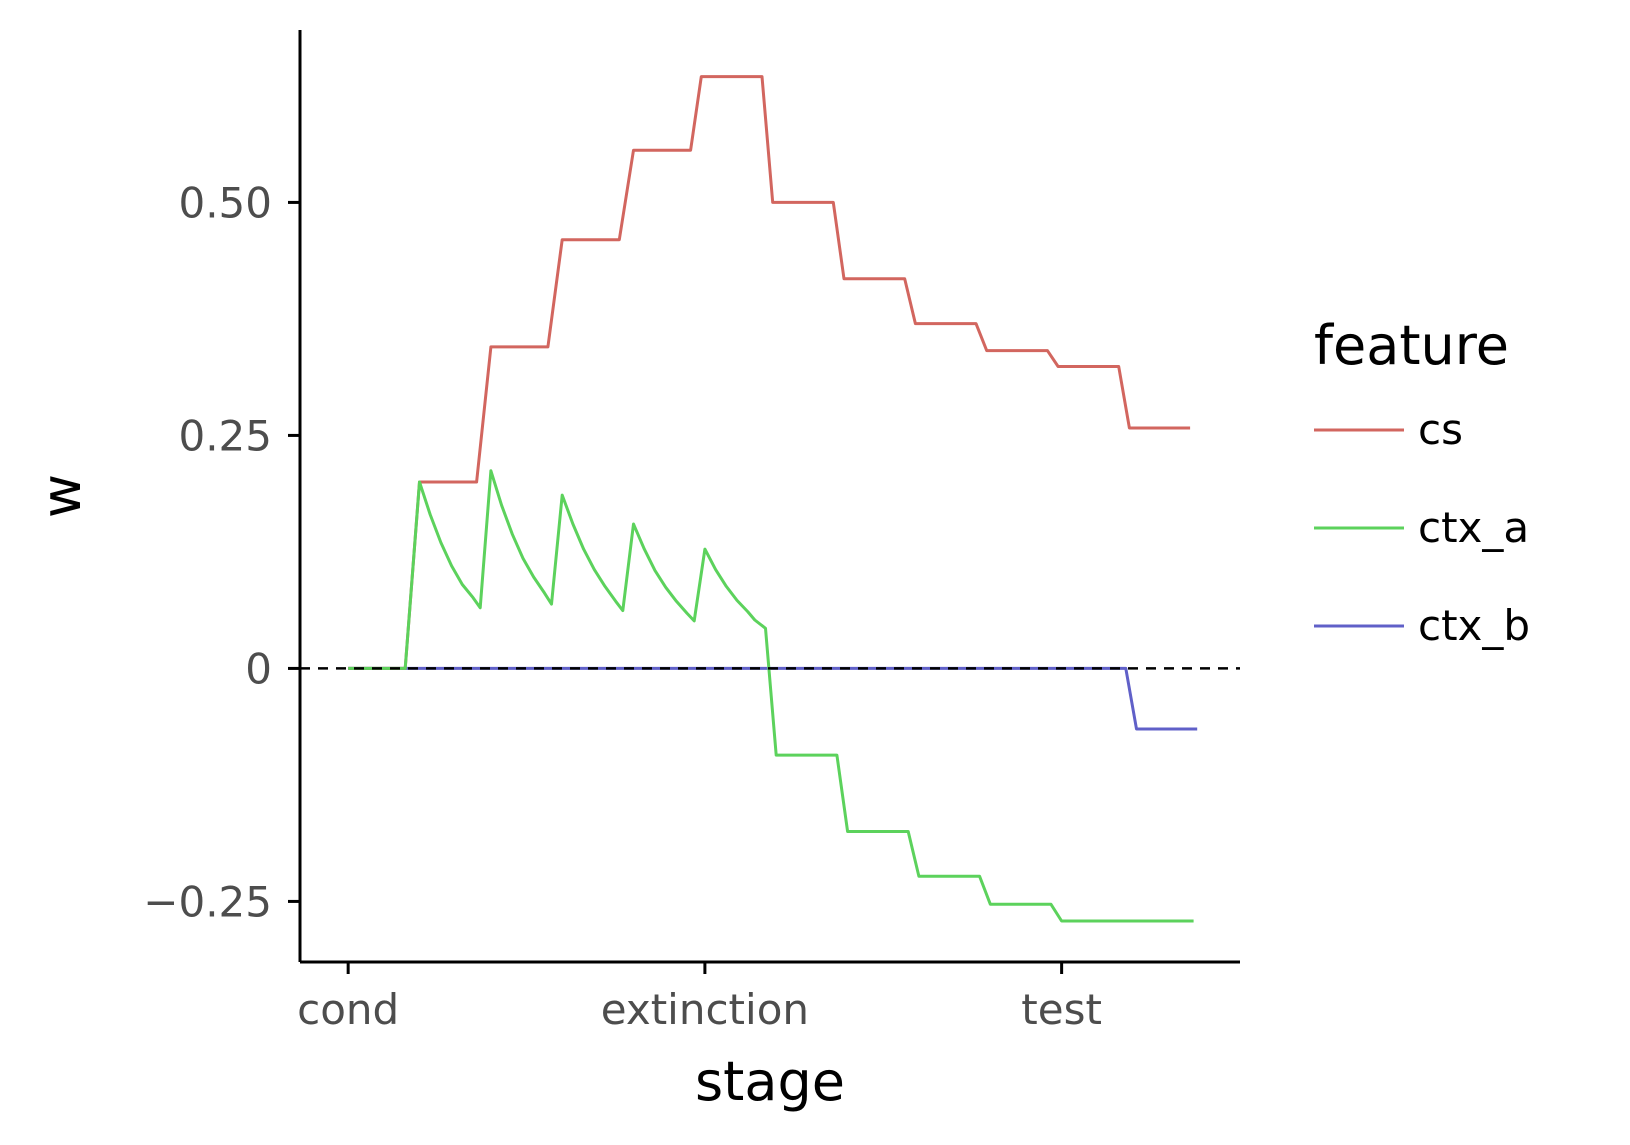 The width and height of the screenshot is (1630, 1145). What do you see at coordinates (207, 901) in the screenshot?
I see `y-tick-label: −0.25` at bounding box center [207, 901].